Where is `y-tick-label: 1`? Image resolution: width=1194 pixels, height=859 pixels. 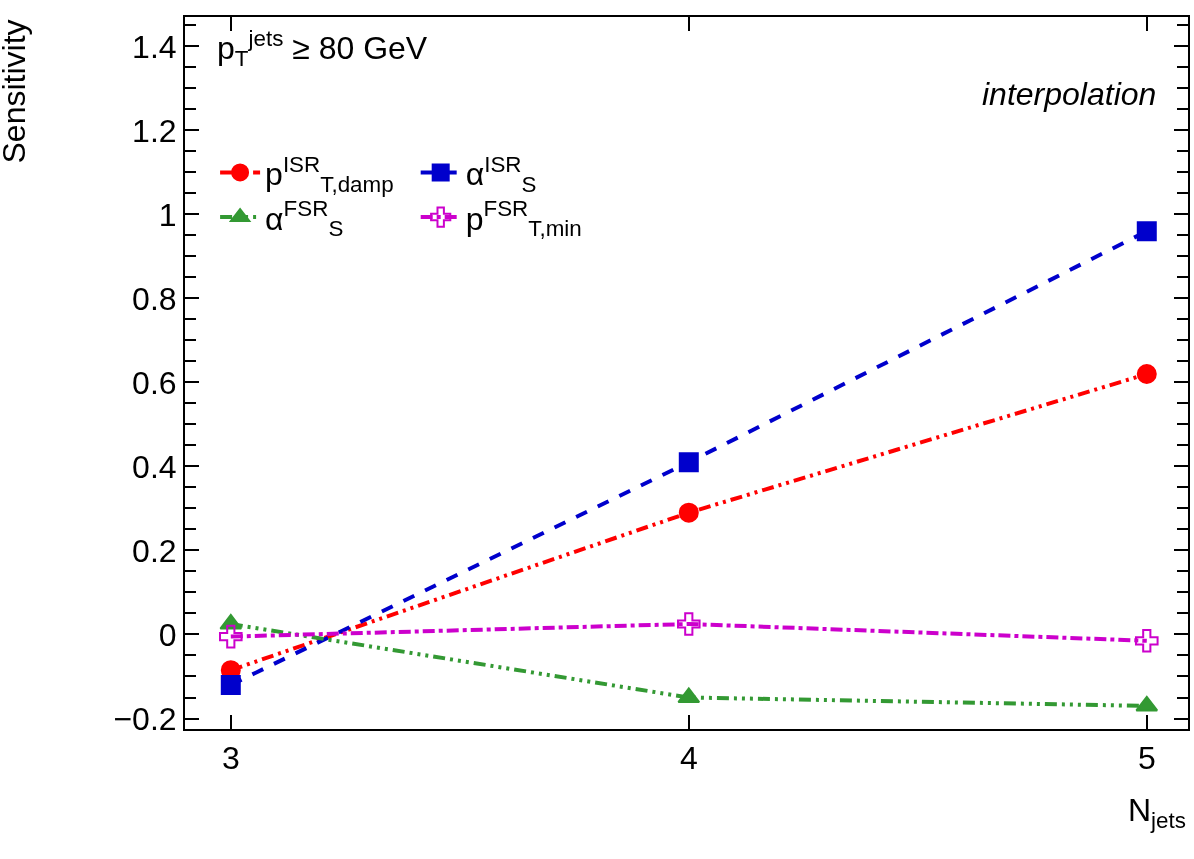
y-tick-label: 1 is located at coordinates (167, 214).